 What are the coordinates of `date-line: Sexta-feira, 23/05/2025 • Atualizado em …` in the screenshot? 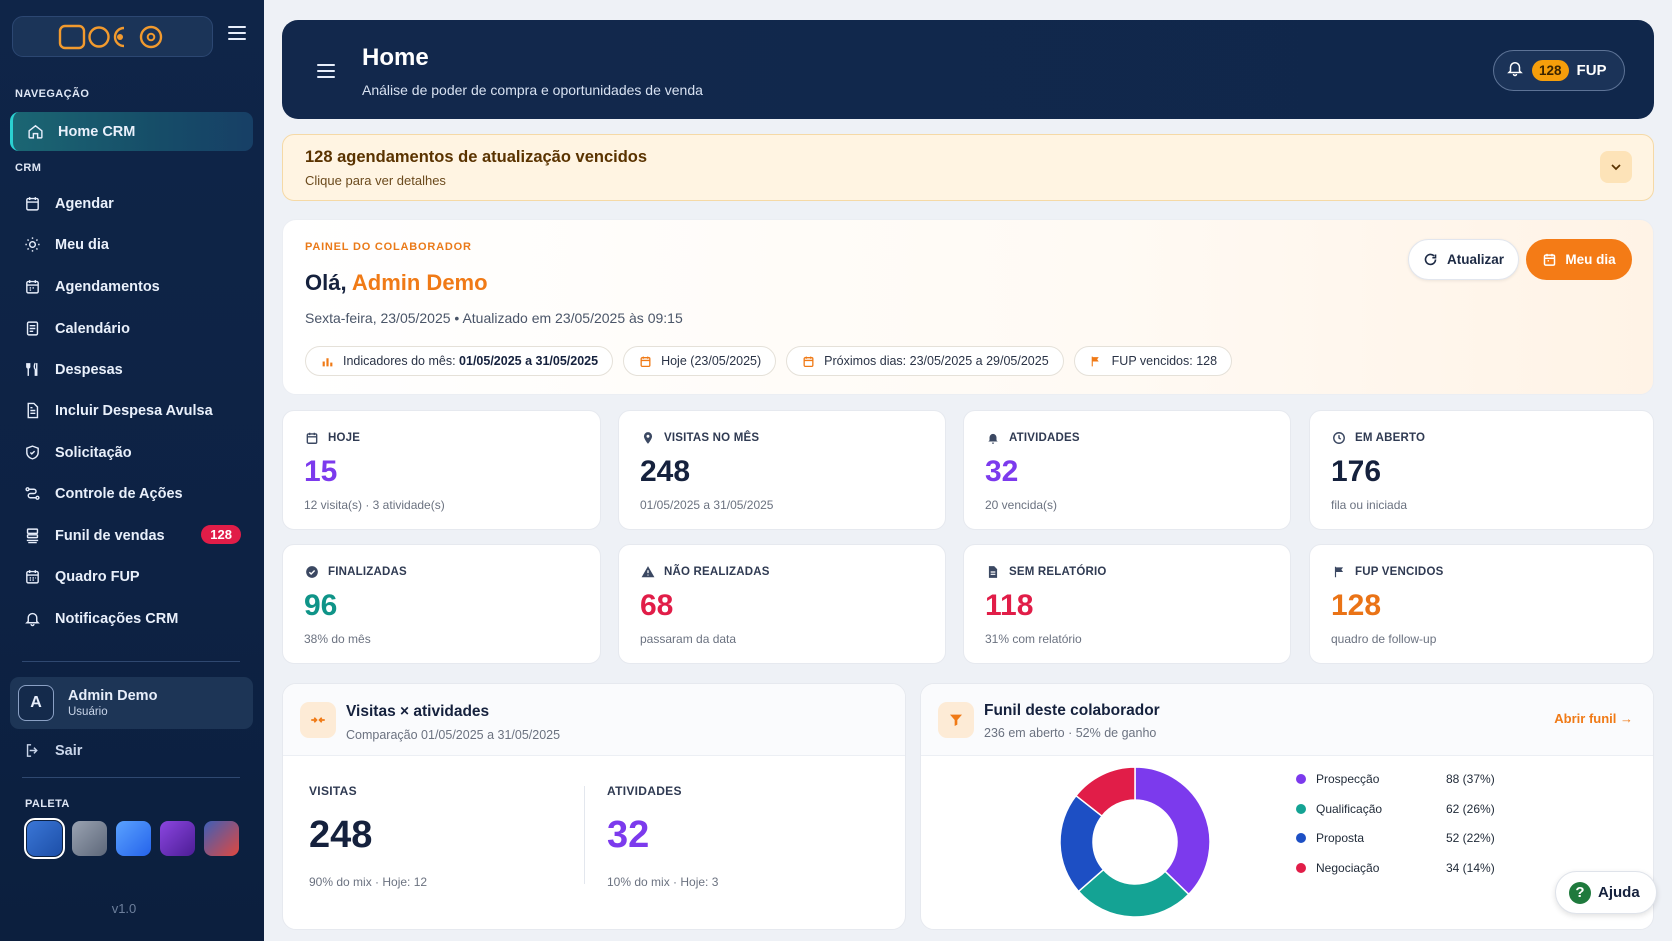 It's located at (494, 318).